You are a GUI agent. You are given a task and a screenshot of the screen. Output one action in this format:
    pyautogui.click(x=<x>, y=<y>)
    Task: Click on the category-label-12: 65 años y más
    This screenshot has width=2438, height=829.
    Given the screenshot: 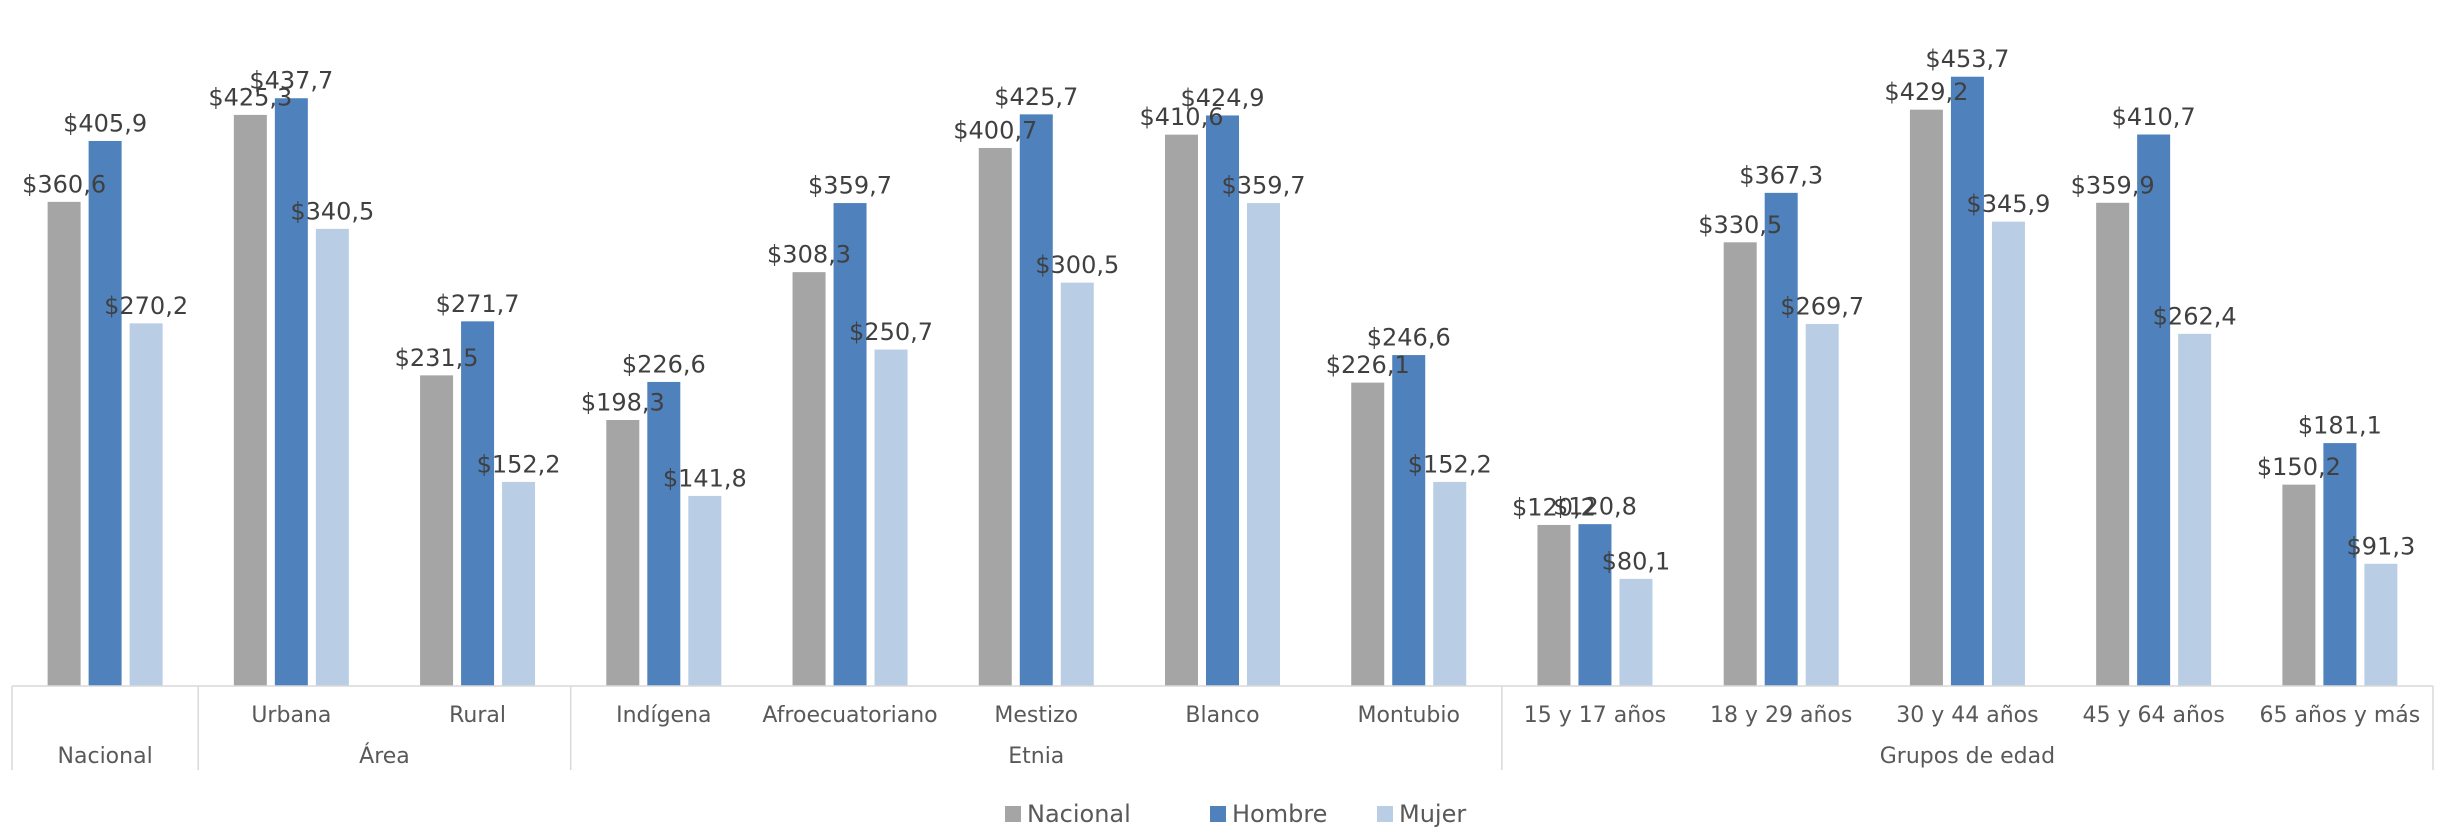 What is the action you would take?
    pyautogui.click(x=2340, y=715)
    